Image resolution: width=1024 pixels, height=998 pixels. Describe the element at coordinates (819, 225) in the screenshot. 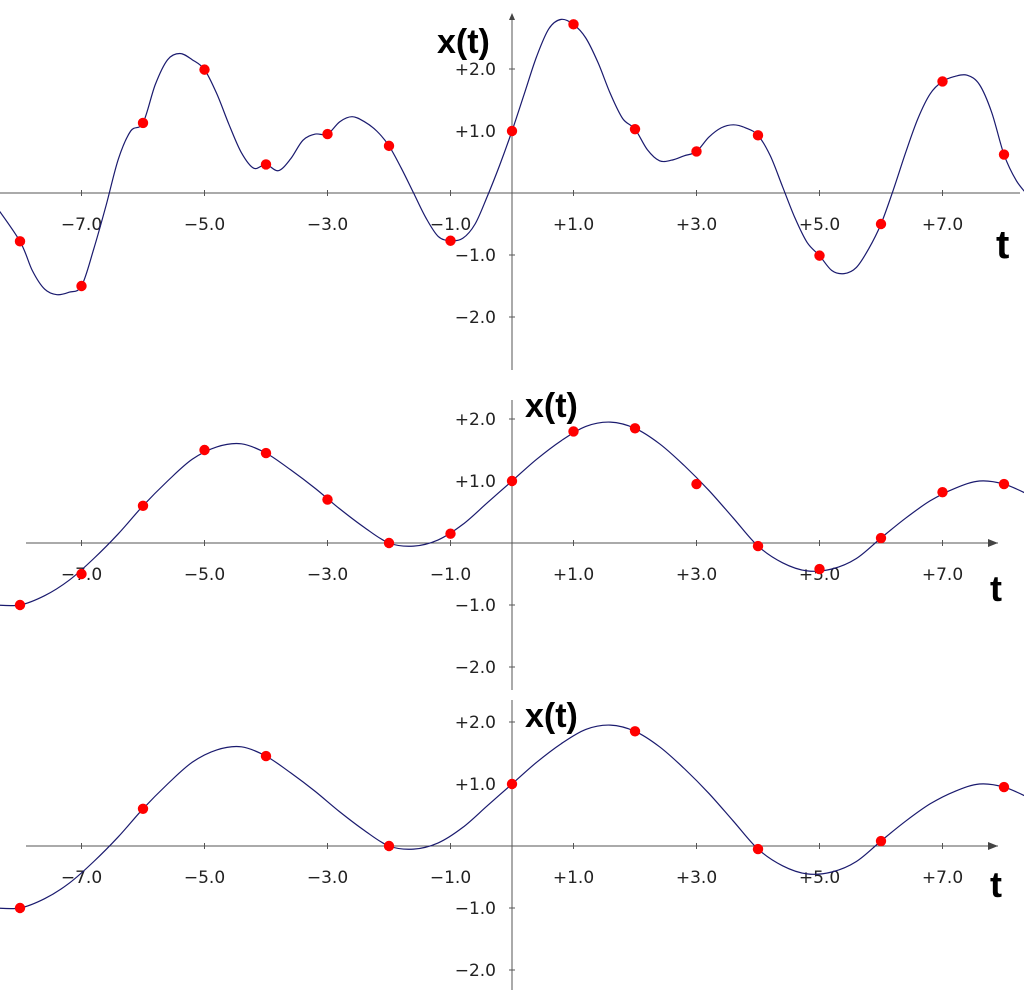

I see `x-tick-label: +5.0` at that location.